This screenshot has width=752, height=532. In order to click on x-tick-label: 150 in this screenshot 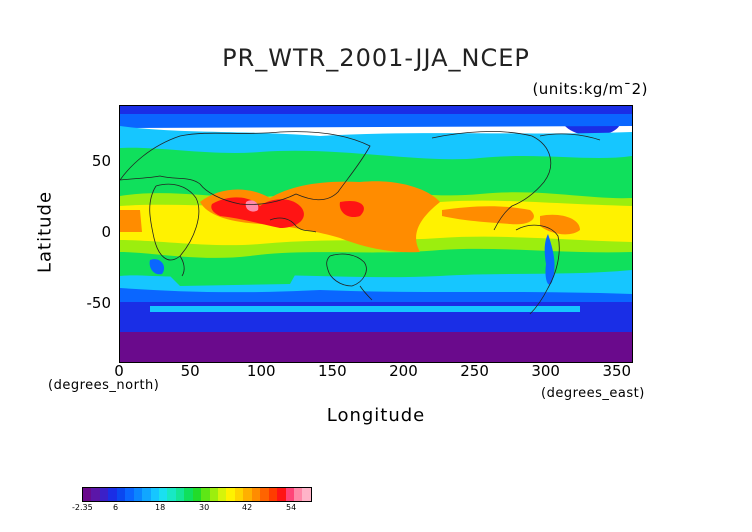, I will do `click(332, 371)`.